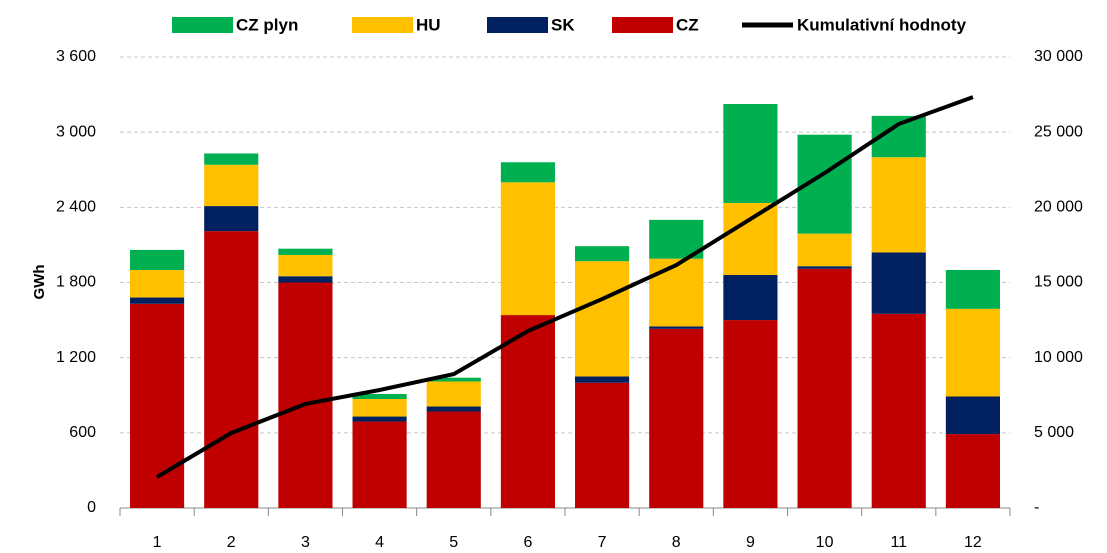  Describe the element at coordinates (973, 542) in the screenshot. I see `x-tick-label: 12` at that location.